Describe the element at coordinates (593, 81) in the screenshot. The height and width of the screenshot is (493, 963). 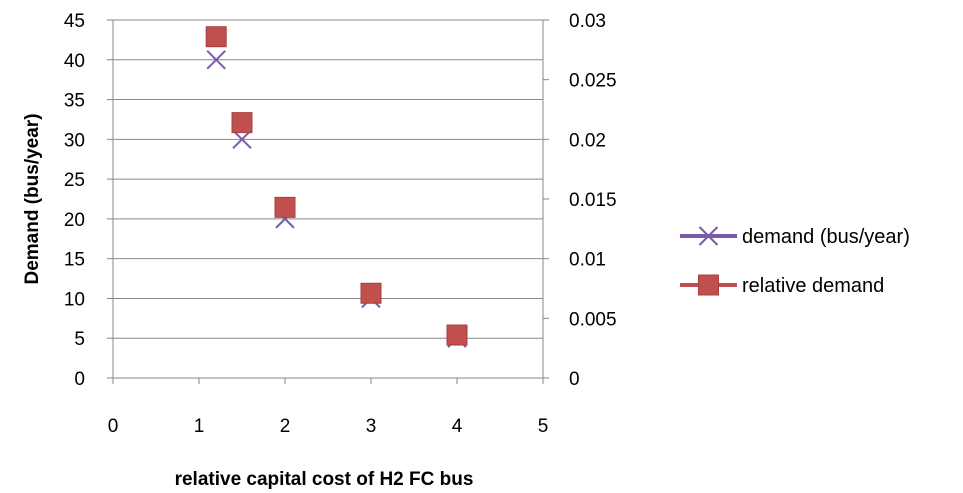
I see `y2-tick-label: 0.025` at that location.